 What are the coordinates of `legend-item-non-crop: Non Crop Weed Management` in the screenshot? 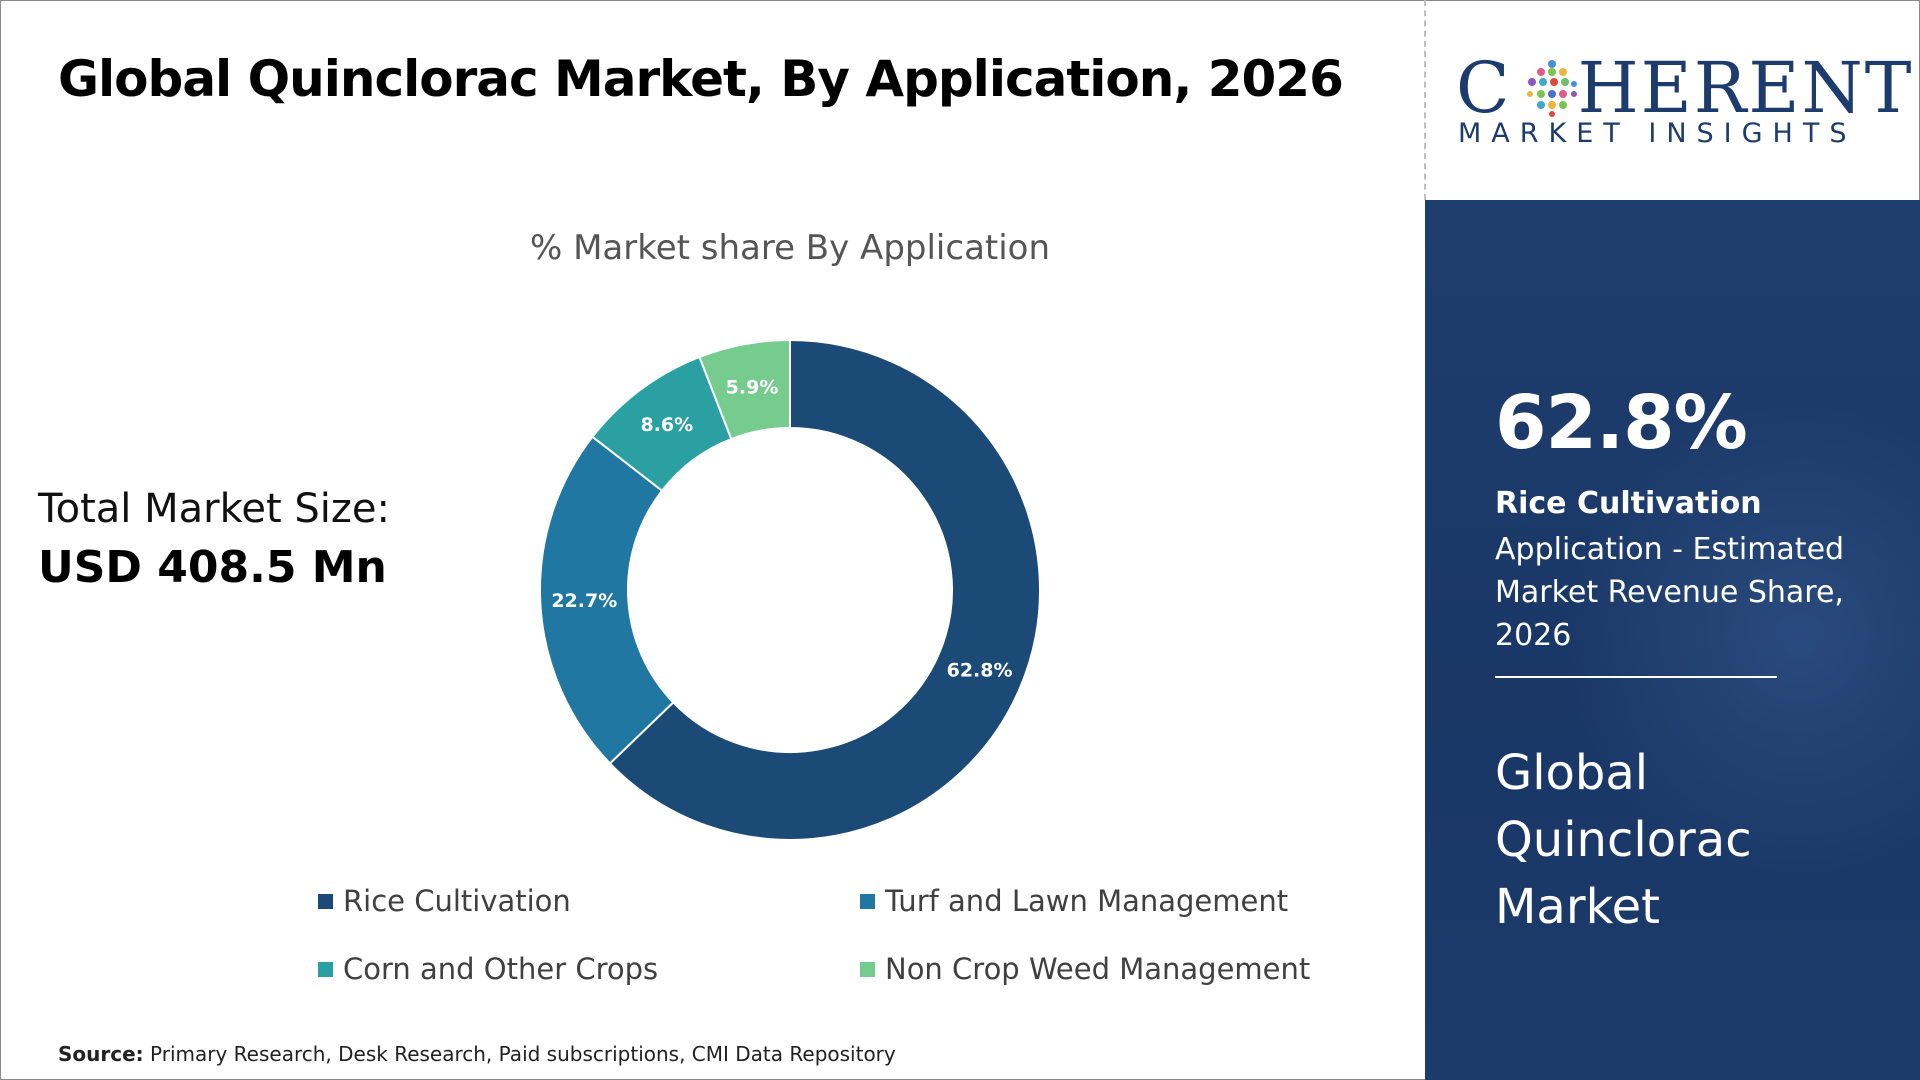 It's located at (1085, 969).